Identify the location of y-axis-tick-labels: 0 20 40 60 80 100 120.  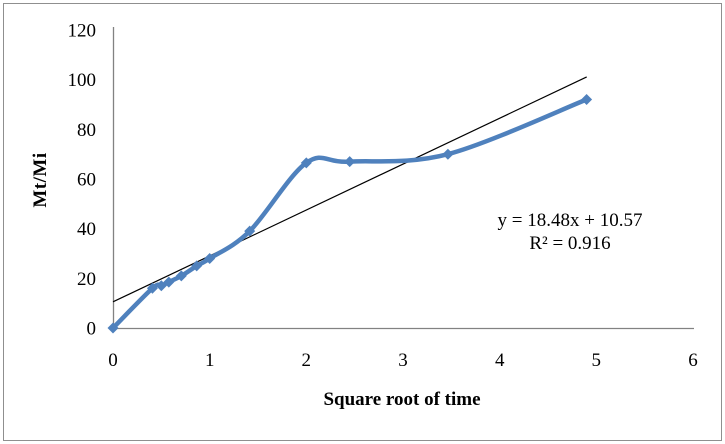
(82, 180).